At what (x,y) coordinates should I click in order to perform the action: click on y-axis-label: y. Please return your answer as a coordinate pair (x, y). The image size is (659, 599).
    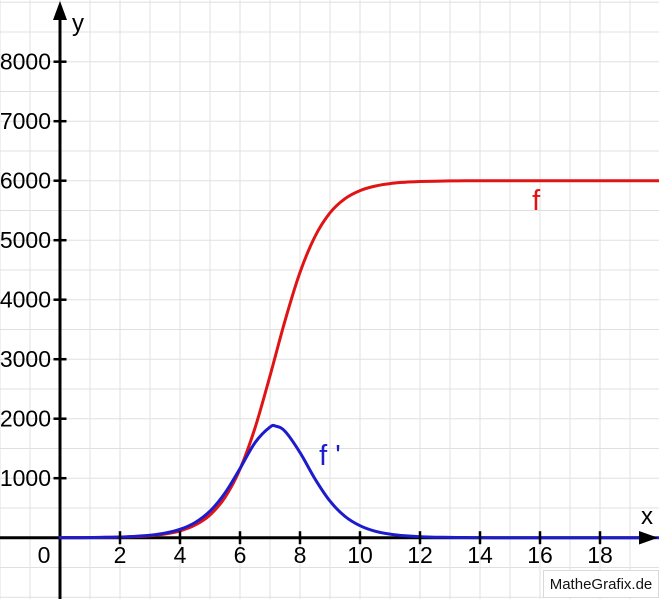
    Looking at the image, I should click on (78, 23).